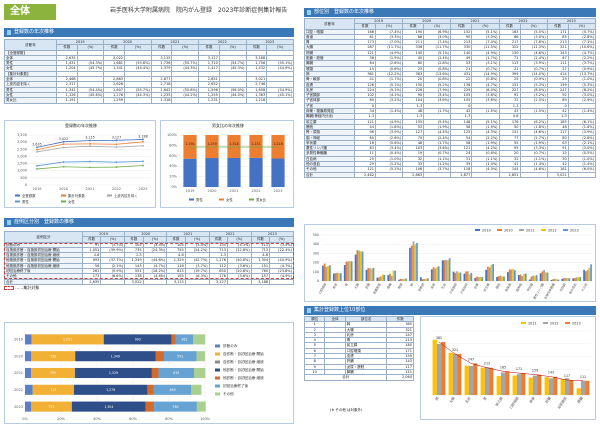 This screenshot has width=600, height=432. Describe the element at coordinates (468, 399) in the screenshot. I see `x-tick-label: 乳房` at that location.